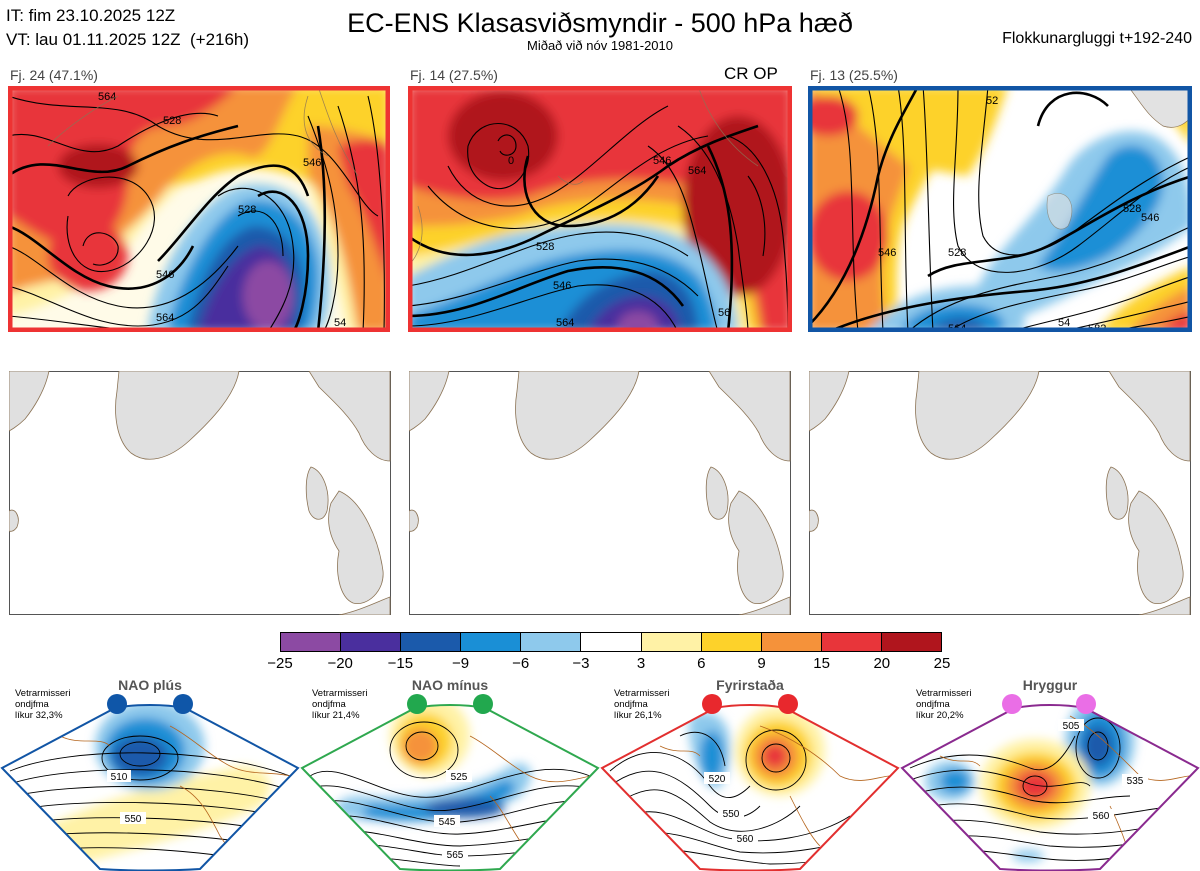  What do you see at coordinates (54, 75) in the screenshot?
I see `cluster-1-label: Fj. 24 (47.1%)` at bounding box center [54, 75].